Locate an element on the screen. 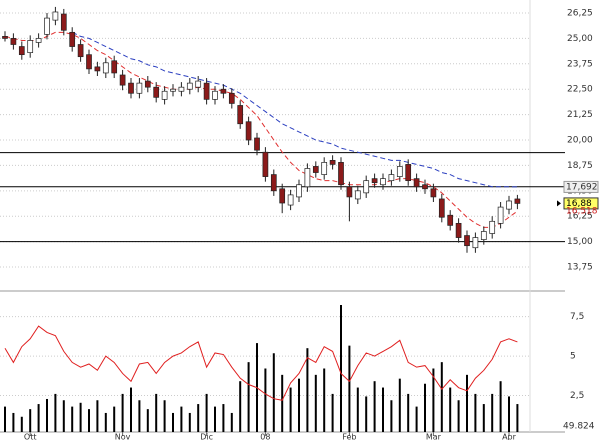  x-tick-label: Ott is located at coordinates (30, 436).